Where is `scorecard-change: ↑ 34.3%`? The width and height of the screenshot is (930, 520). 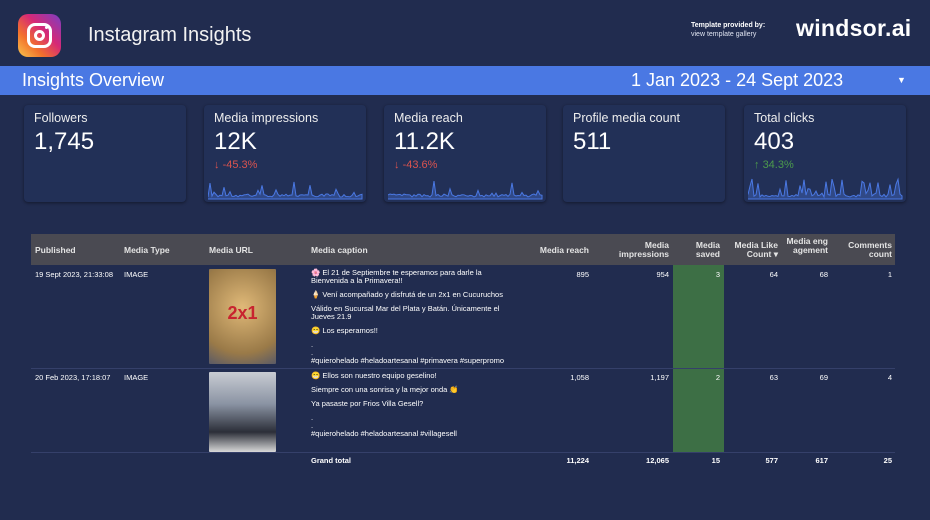 scorecard-change: ↑ 34.3% is located at coordinates (774, 165).